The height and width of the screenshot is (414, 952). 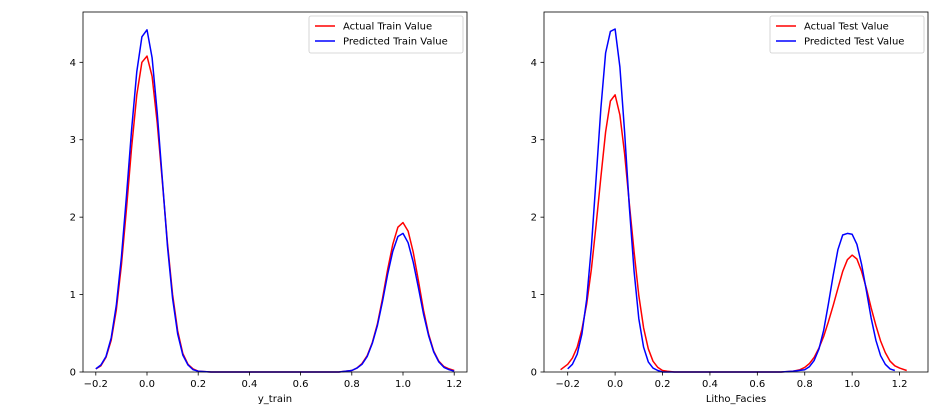 What do you see at coordinates (736, 399) in the screenshot?
I see `x-axis-label: Litho_Facies` at bounding box center [736, 399].